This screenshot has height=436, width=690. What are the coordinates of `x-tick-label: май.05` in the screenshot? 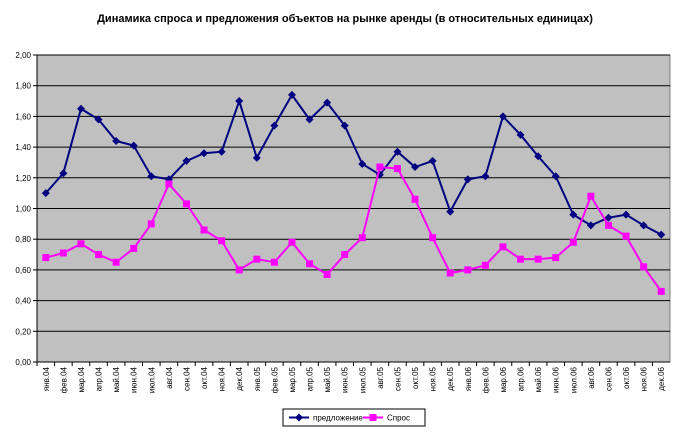 It's located at (327, 379).